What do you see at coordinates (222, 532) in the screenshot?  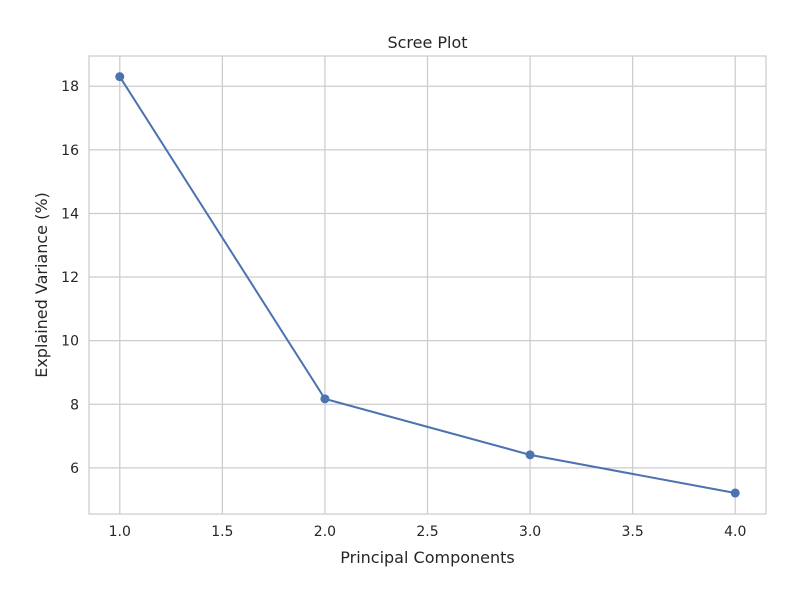 I see `x-tick-label: 1.5` at bounding box center [222, 532].